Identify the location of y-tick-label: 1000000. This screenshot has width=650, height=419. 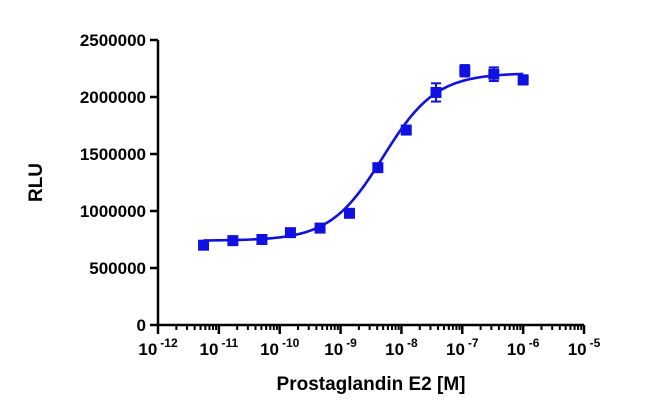
(113, 211).